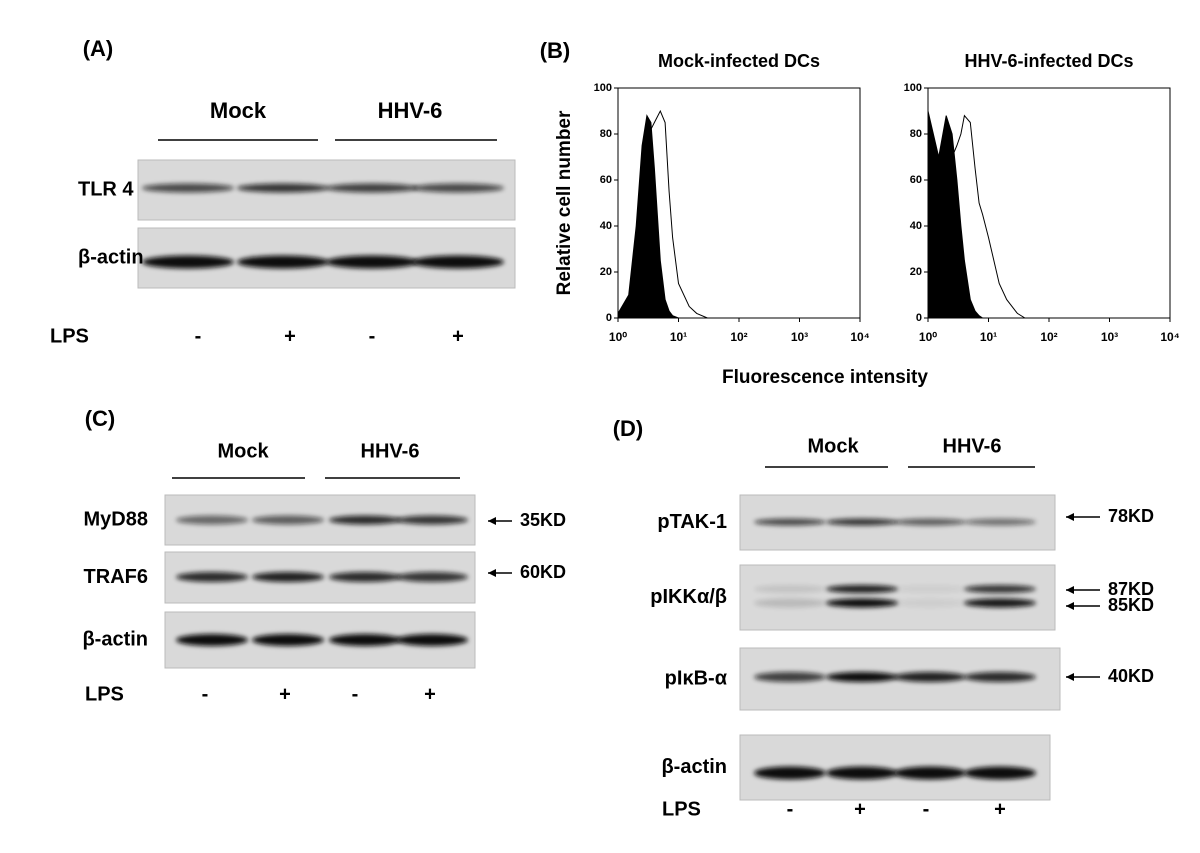 This screenshot has height=853, width=1200. Describe the element at coordinates (688, 597) in the screenshot. I see `row-label: pIKKα/β` at that location.